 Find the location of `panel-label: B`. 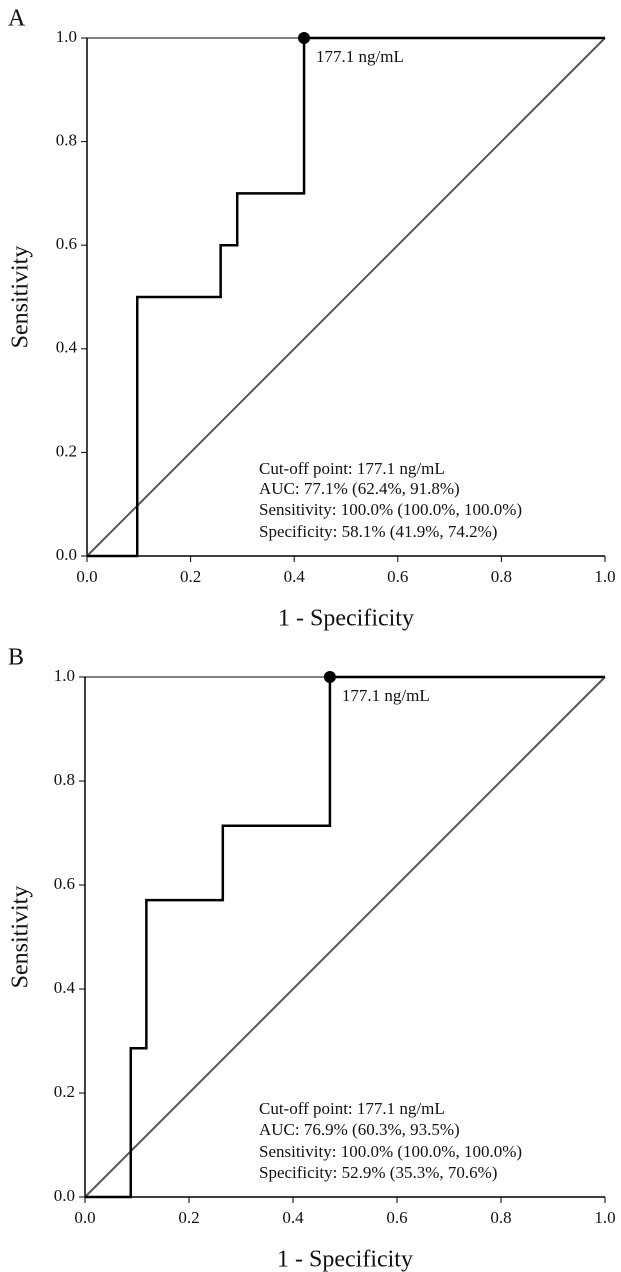

panel-label: B is located at coordinates (16, 658).